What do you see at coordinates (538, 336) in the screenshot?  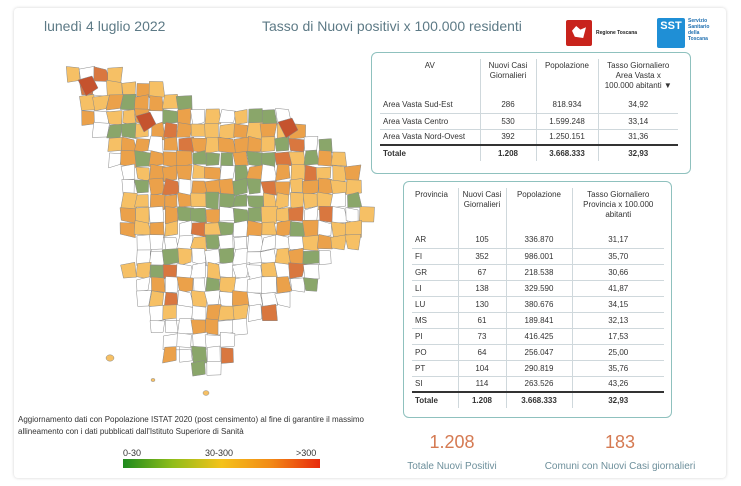 I see `table-row: PI 73 416.425 17,53` at bounding box center [538, 336].